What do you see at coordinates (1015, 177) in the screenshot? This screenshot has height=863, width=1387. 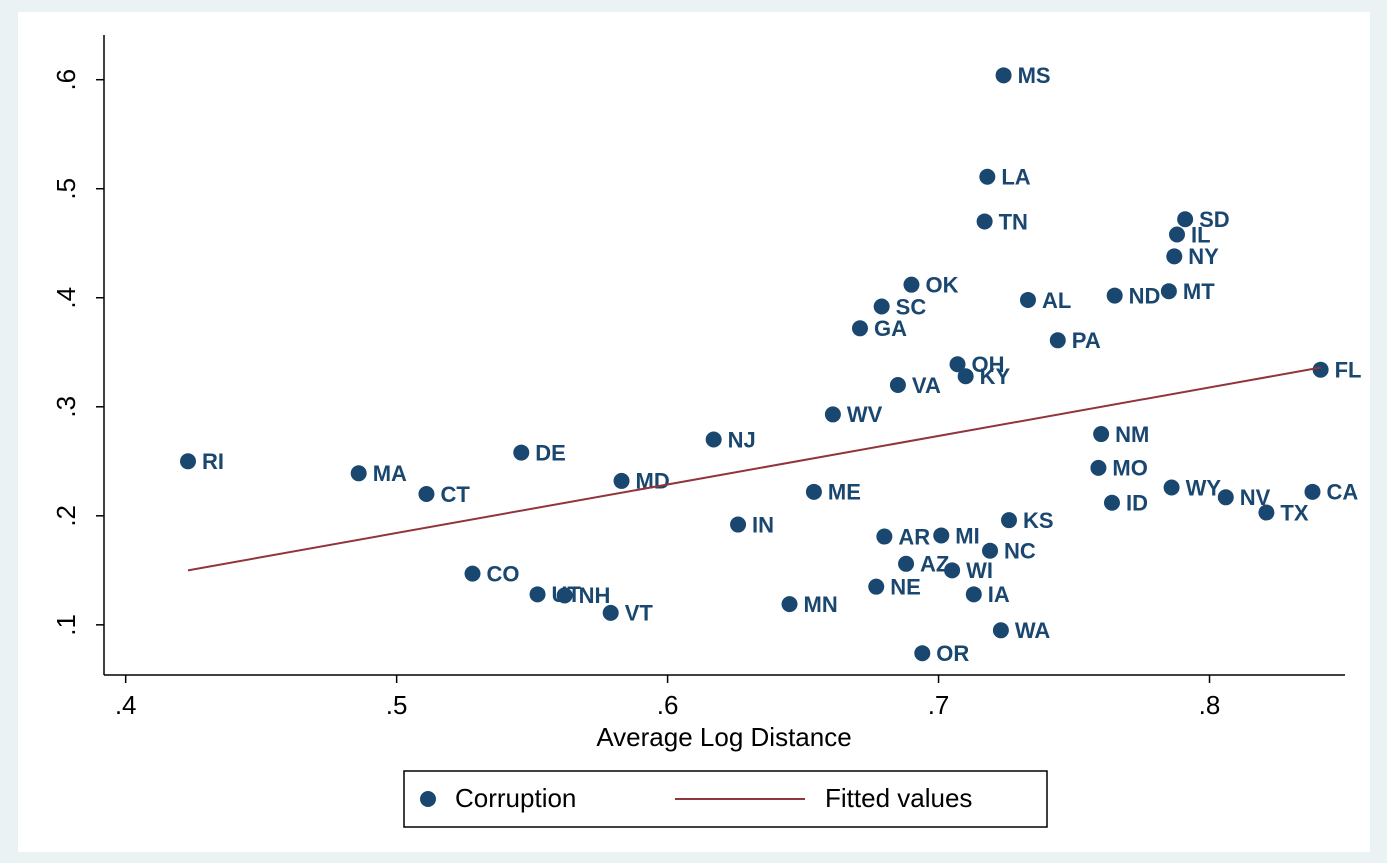 I see `point-label: LA` at bounding box center [1015, 177].